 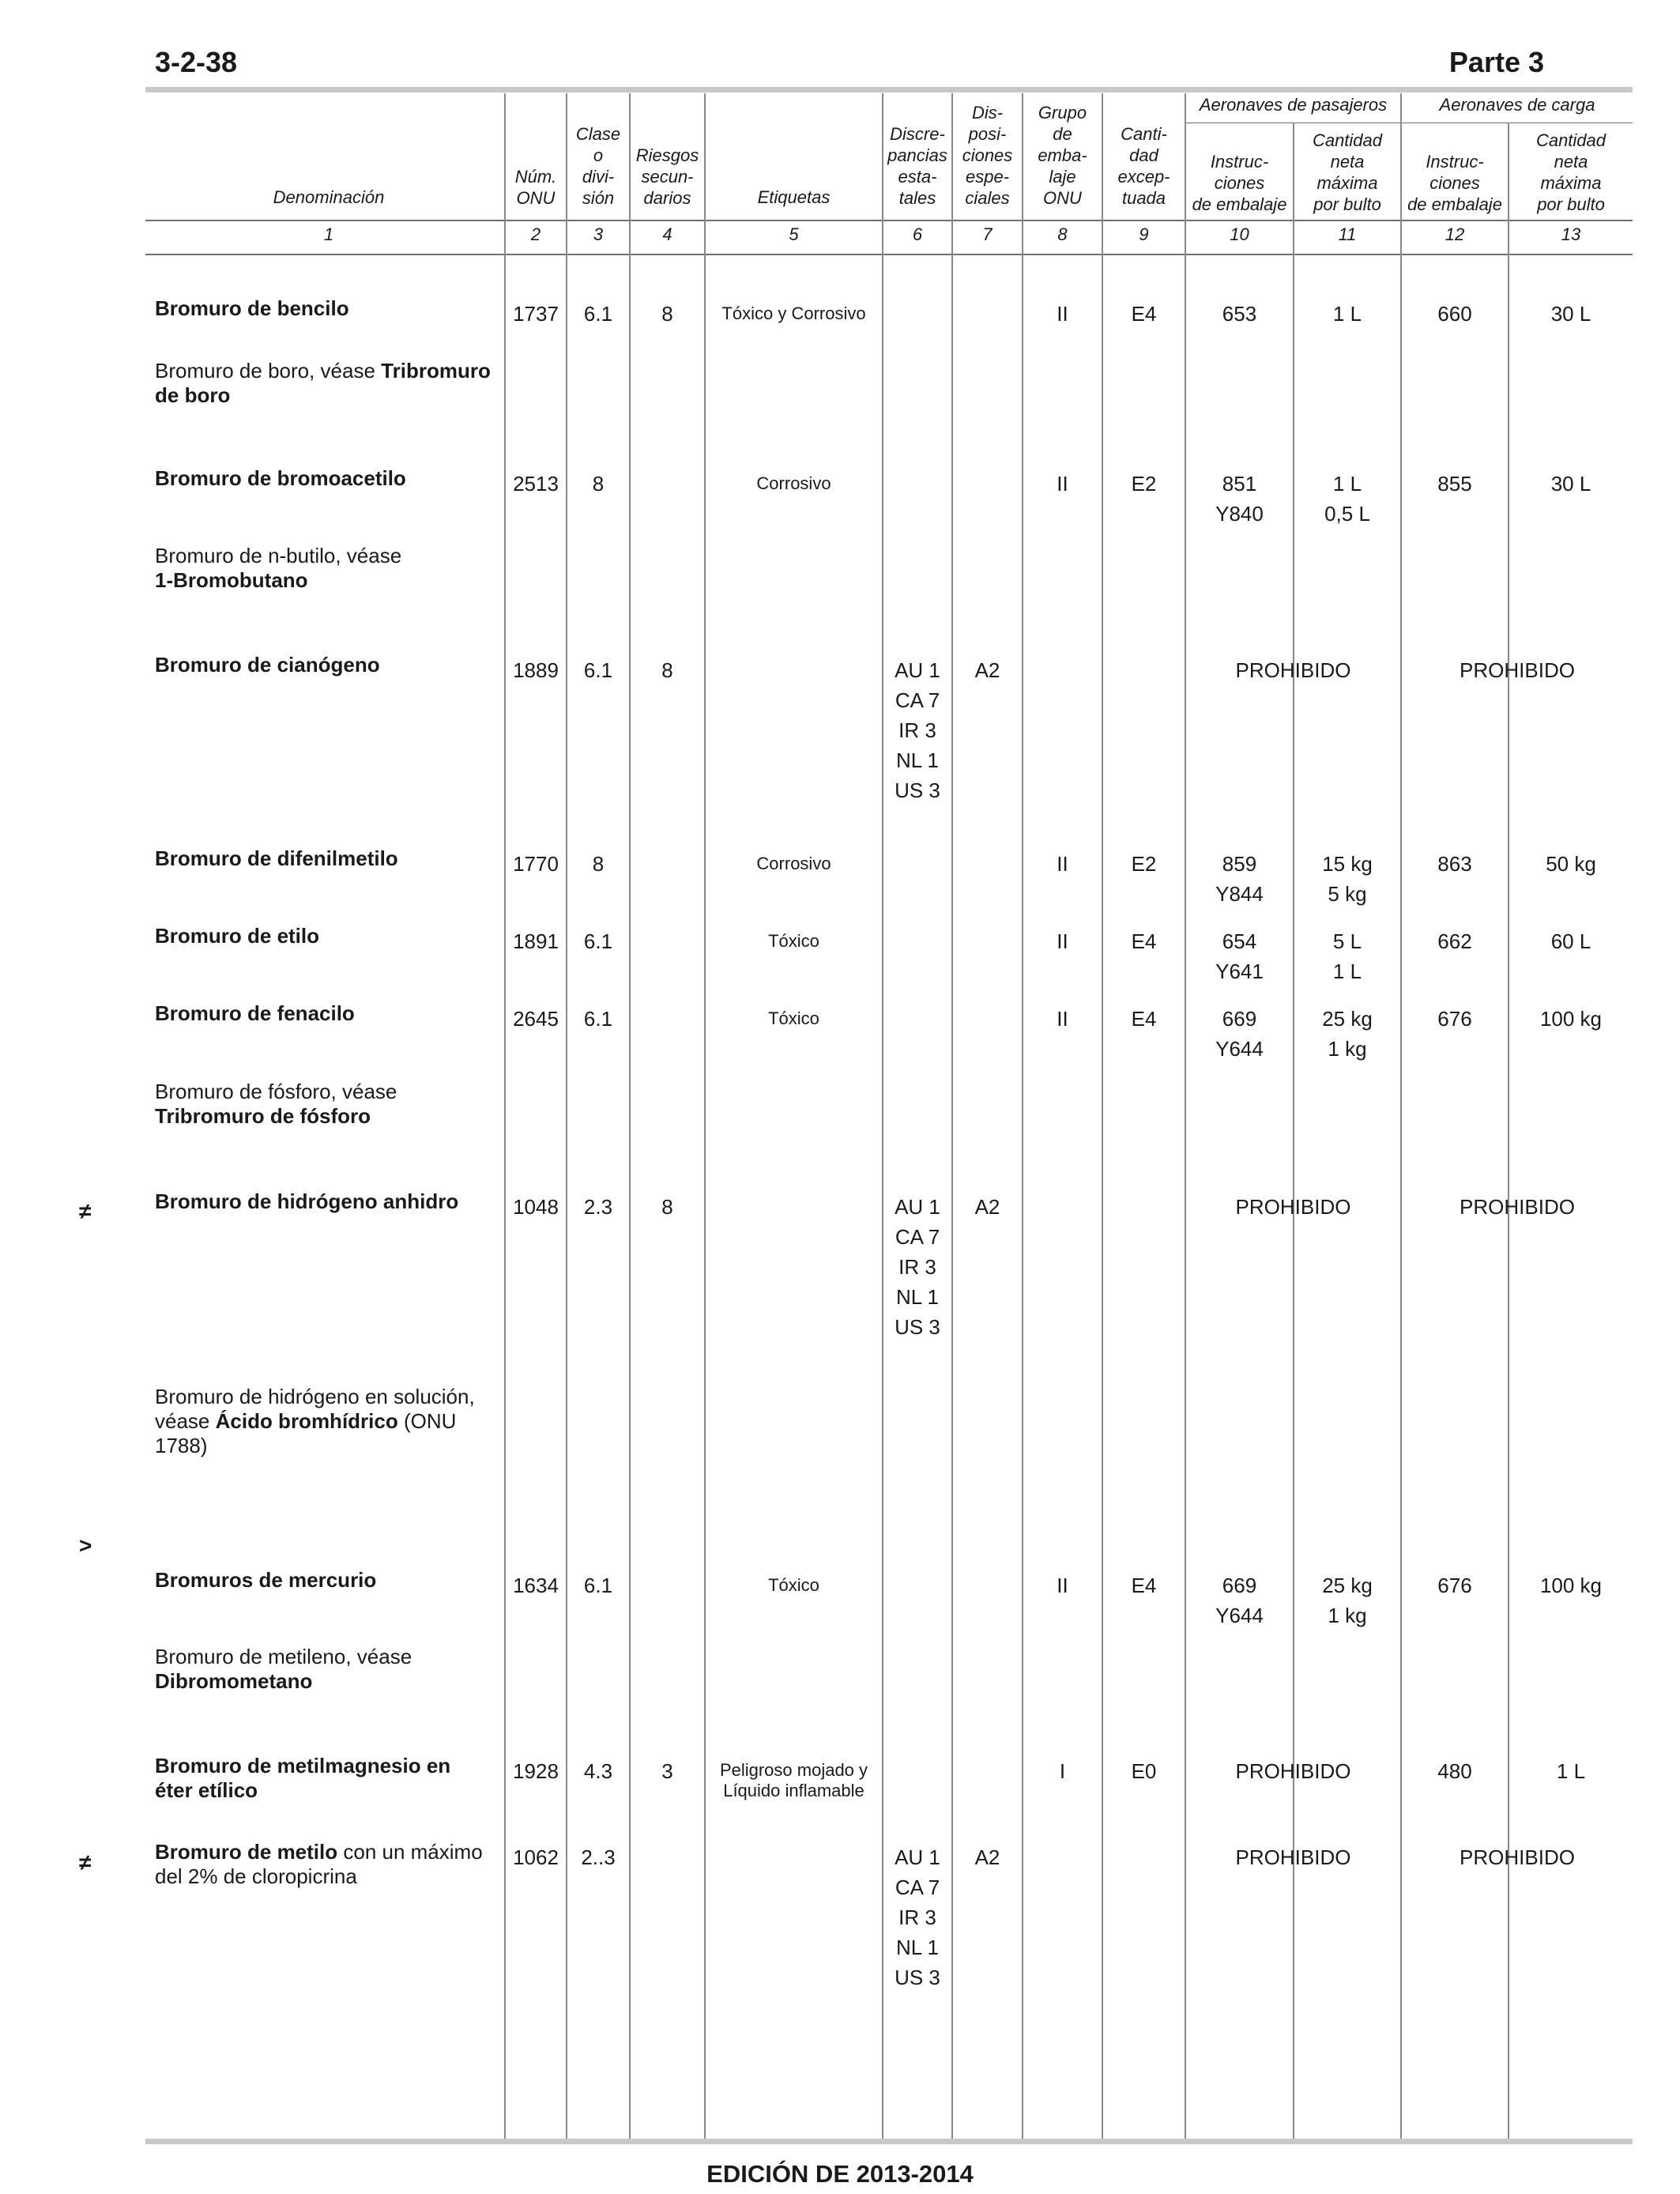 I want to click on header-aeronaves-pasajeros: Aeronaves de pasajeros, so click(x=1293, y=105).